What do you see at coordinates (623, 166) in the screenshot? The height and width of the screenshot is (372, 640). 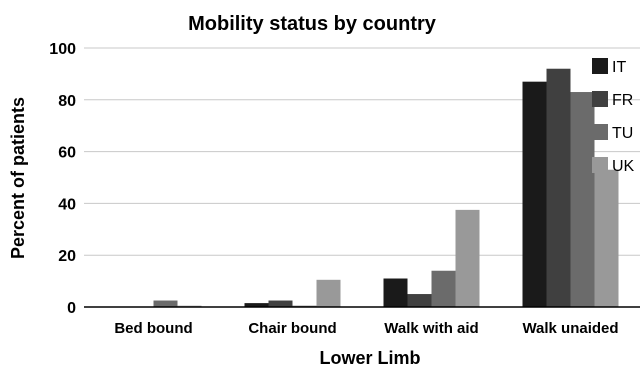 I see `legend-label-uk: UK` at bounding box center [623, 166].